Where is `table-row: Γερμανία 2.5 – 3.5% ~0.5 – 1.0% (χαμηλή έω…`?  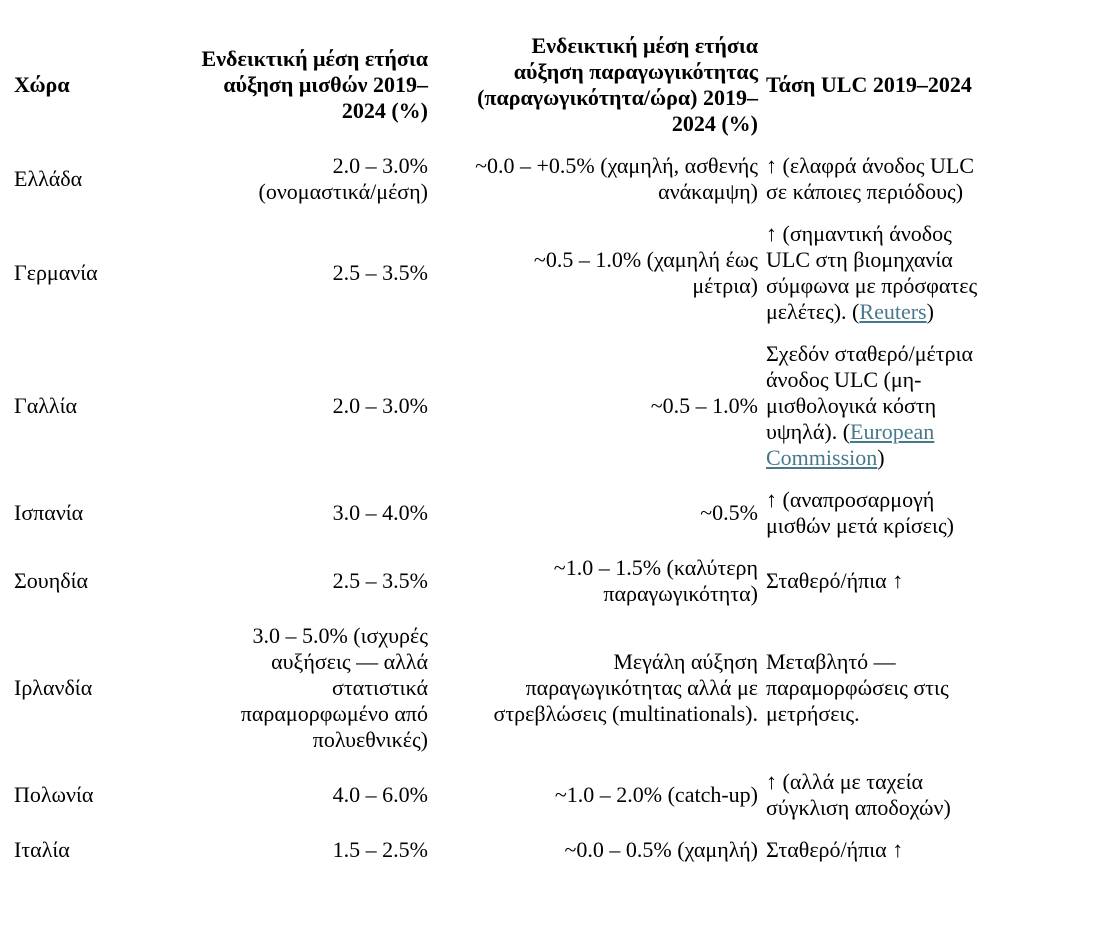 table-row: Γερμανία 2.5 – 3.5% ~0.5 – 1.0% (χαμηλή έω… is located at coordinates (513, 273).